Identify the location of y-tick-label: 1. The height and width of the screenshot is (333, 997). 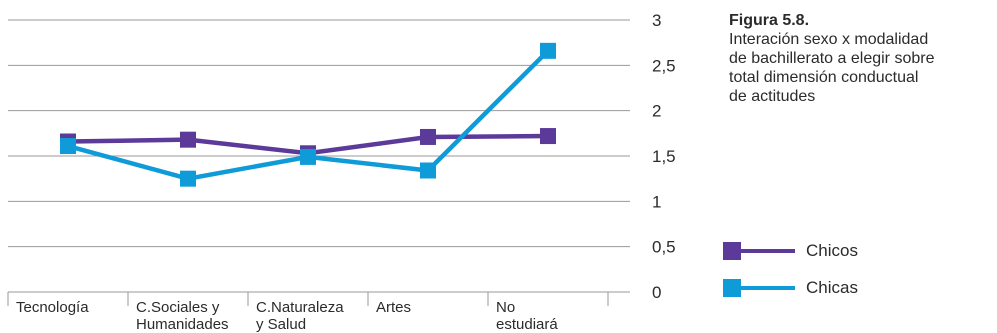
(656, 201).